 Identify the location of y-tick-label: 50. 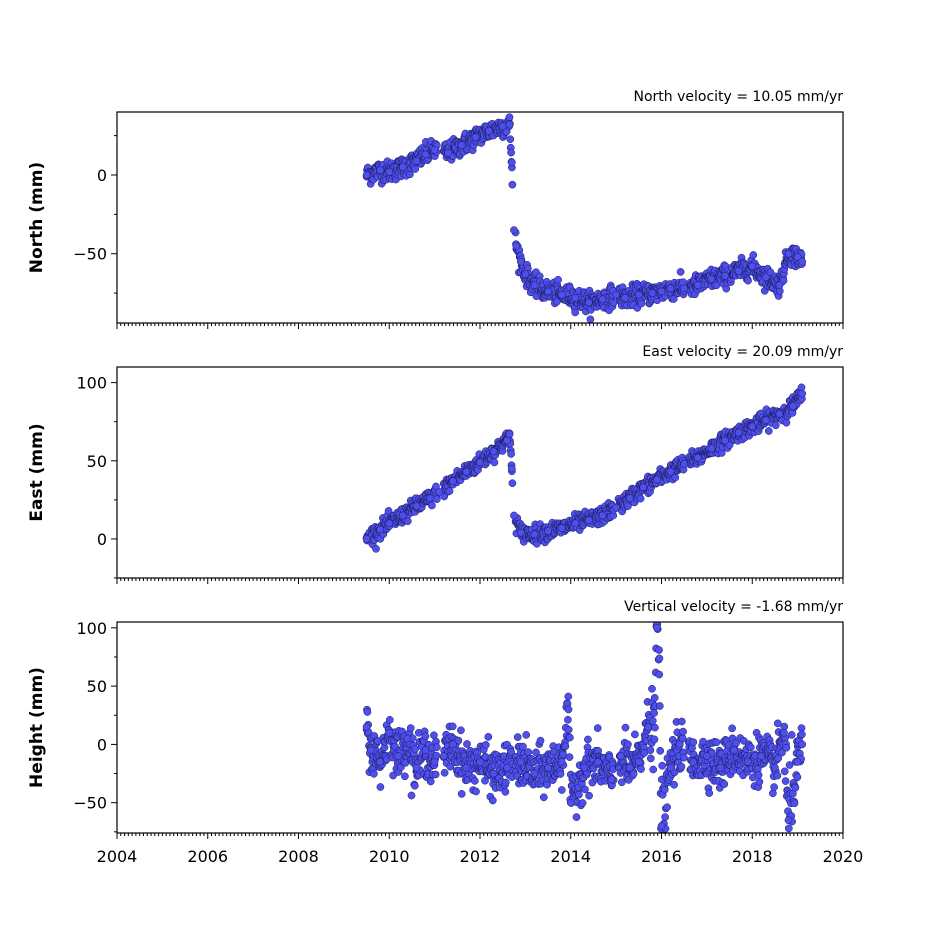
(97, 461).